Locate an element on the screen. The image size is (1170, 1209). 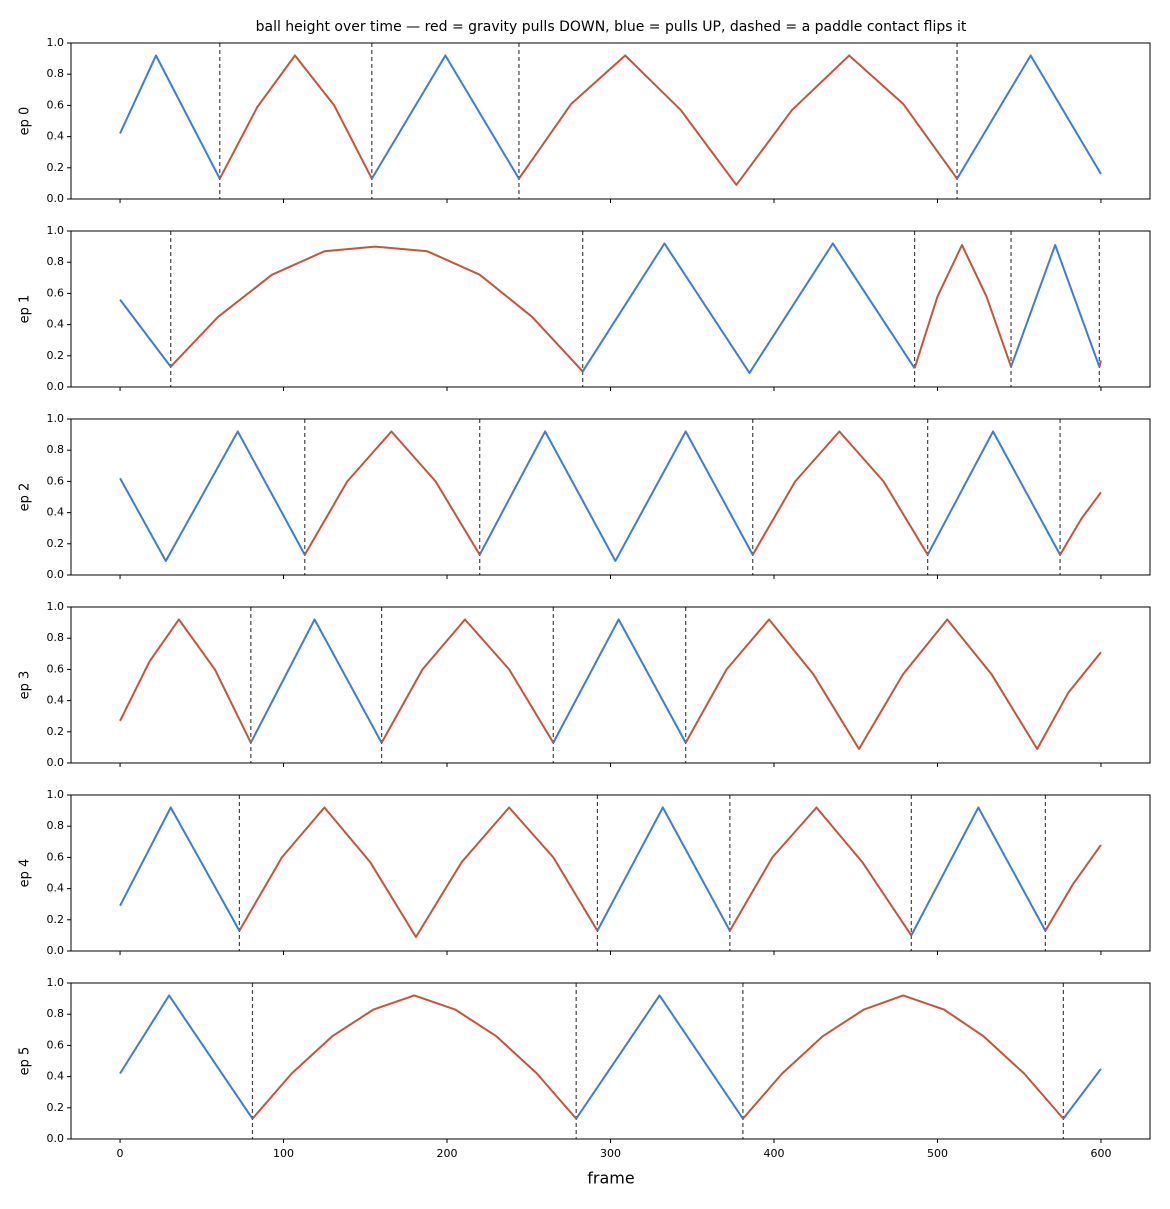
x-tick-label: 0 is located at coordinates (120, 1153).